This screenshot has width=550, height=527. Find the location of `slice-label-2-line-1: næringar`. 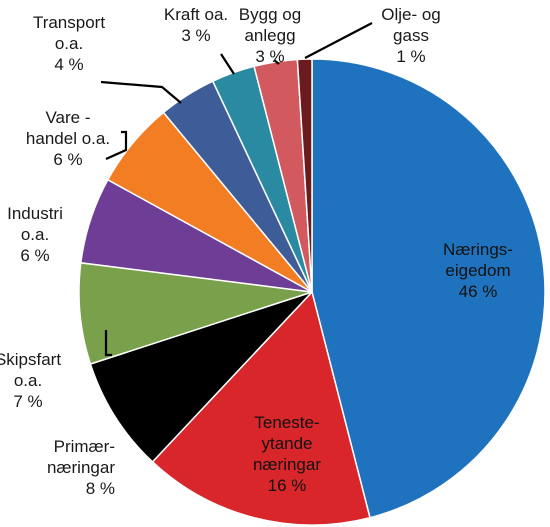

slice-label-2-line-1: næringar is located at coordinates (81, 467).